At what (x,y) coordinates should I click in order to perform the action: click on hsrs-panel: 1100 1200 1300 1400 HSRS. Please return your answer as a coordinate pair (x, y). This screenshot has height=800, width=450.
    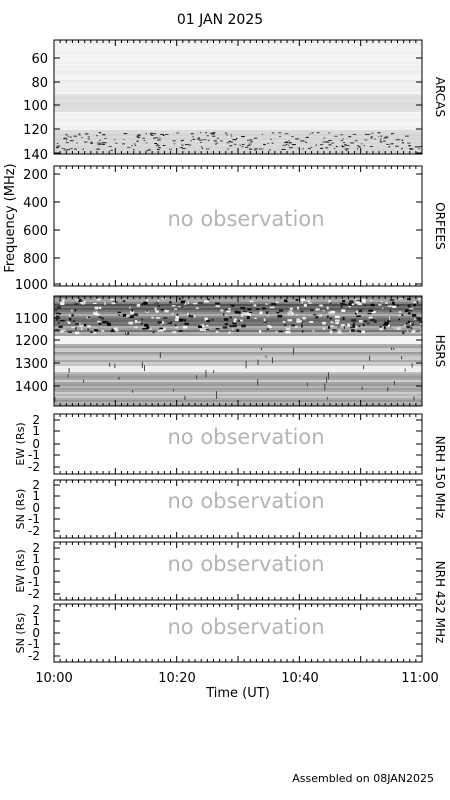
    Looking at the image, I should click on (231, 351).